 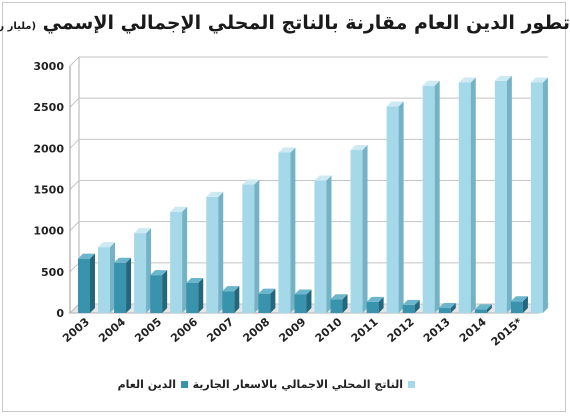 What do you see at coordinates (60, 313) in the screenshot?
I see `y-tick-label: 0` at bounding box center [60, 313].